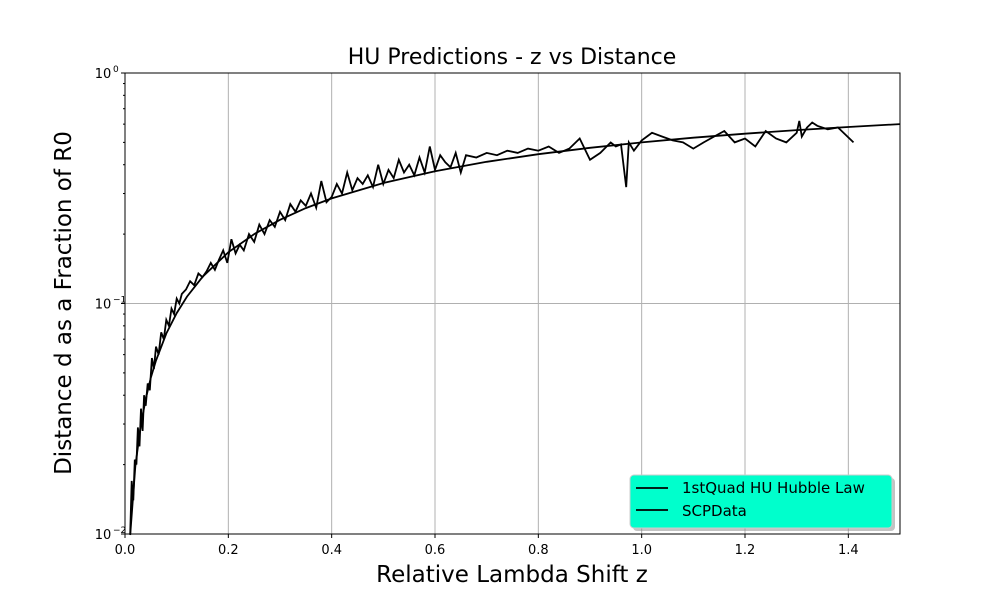  Describe the element at coordinates (538, 550) in the screenshot. I see `x-tick-label: 0.8` at that location.